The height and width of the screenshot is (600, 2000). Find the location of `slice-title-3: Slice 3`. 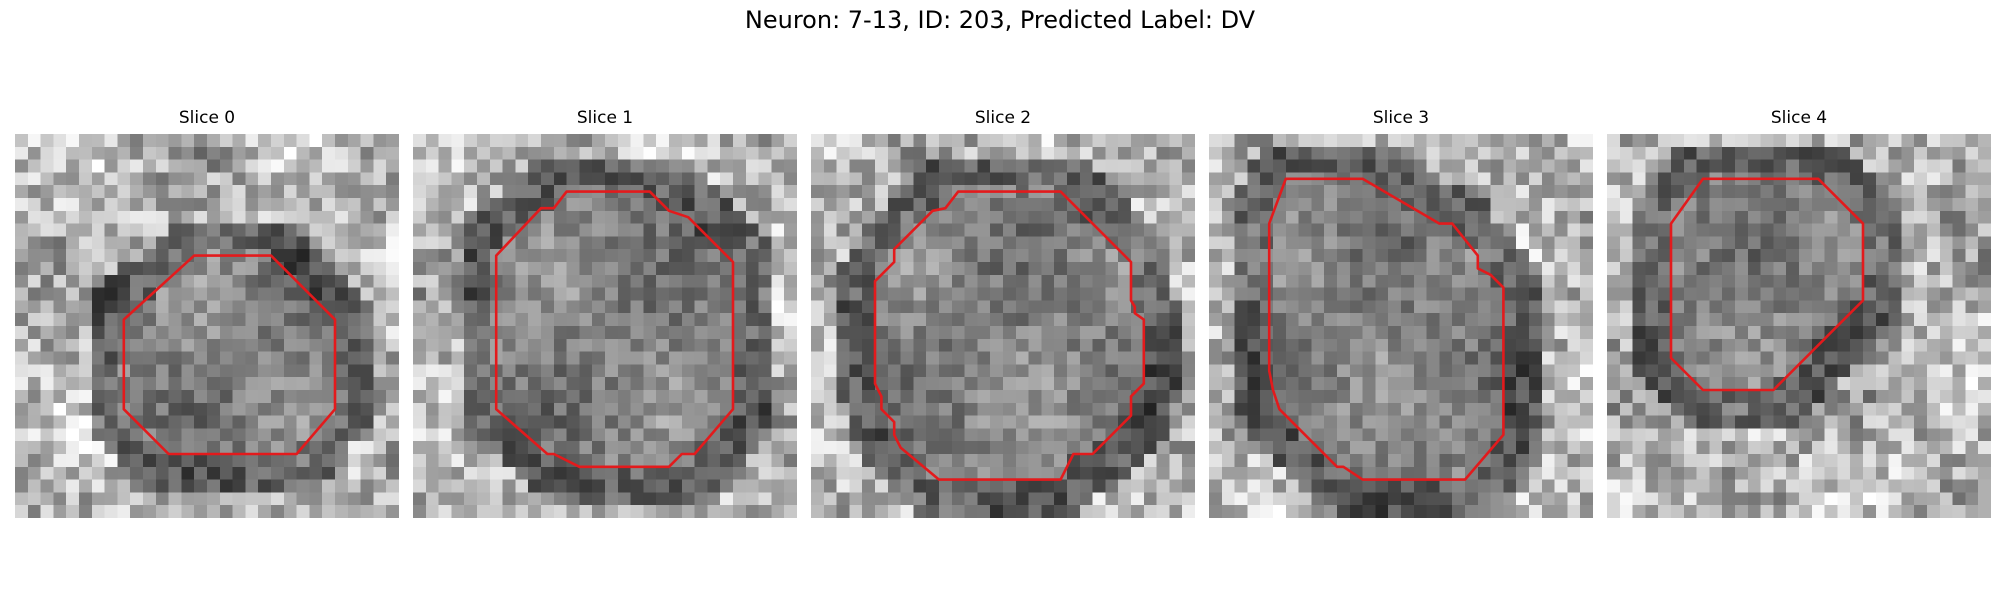

slice-title-3: Slice 3 is located at coordinates (1401, 118).